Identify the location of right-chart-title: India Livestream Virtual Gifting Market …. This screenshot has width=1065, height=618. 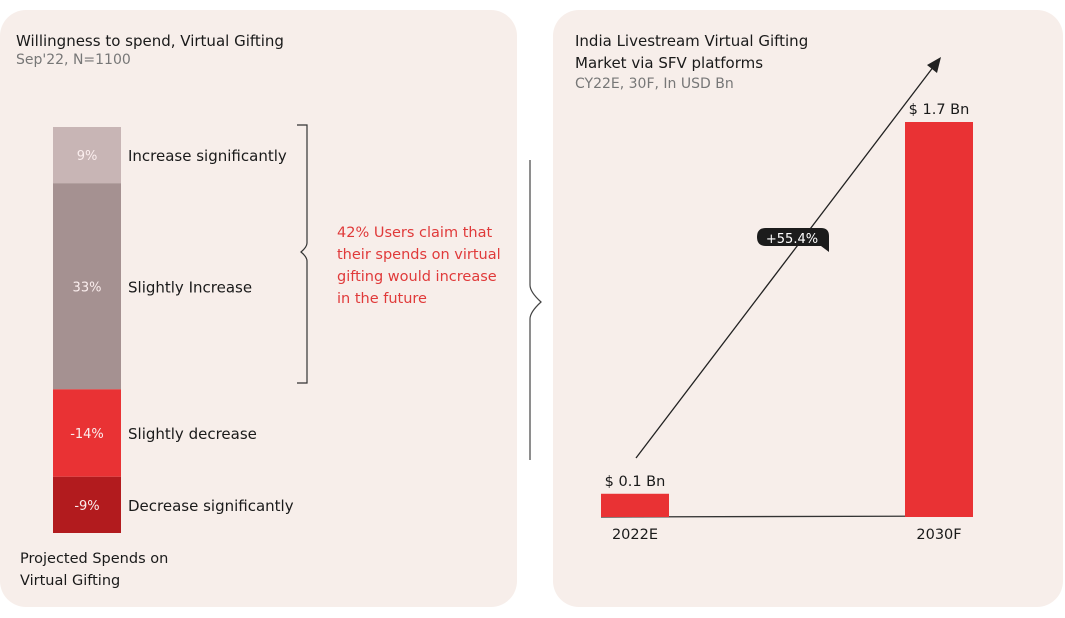
(692, 52).